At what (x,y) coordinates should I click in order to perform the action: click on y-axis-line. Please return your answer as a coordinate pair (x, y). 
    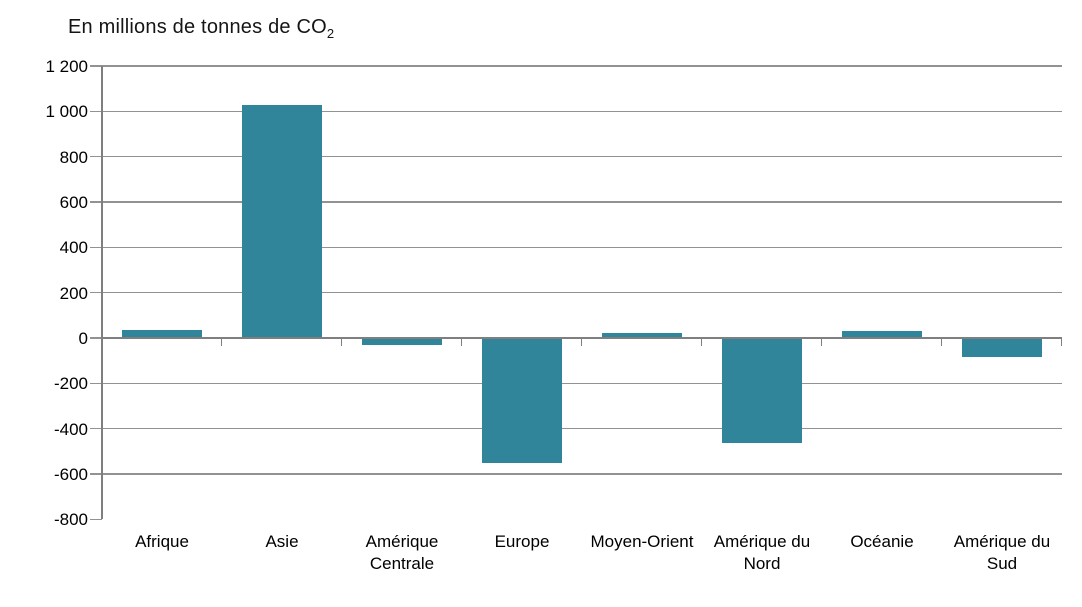
    Looking at the image, I should click on (102, 293).